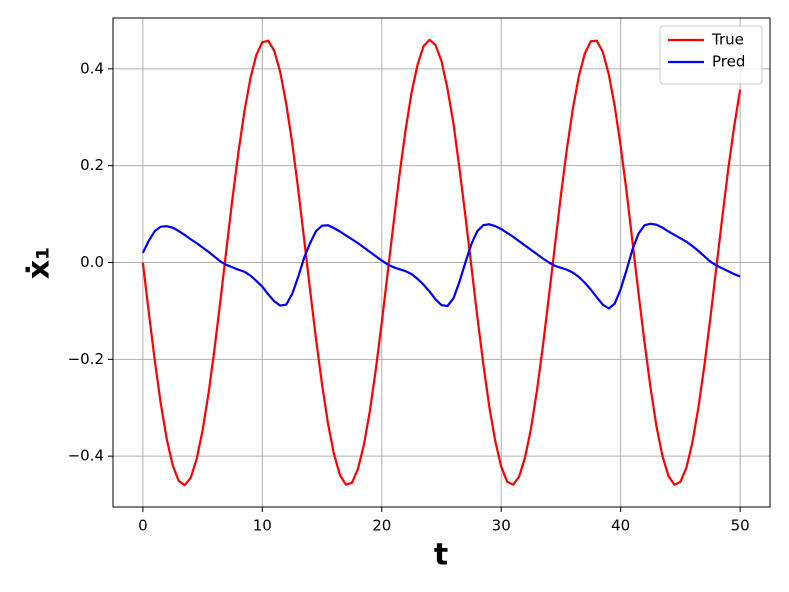 The image size is (789, 592). I want to click on x-tick-label: 10, so click(262, 526).